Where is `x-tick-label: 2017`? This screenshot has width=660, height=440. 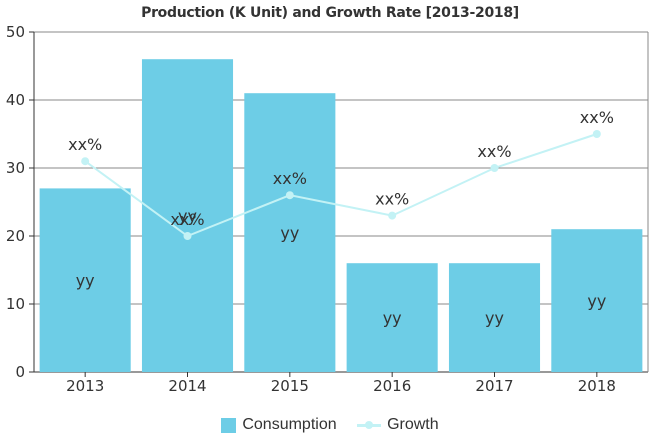
x-tick-label: 2017 is located at coordinates (494, 386).